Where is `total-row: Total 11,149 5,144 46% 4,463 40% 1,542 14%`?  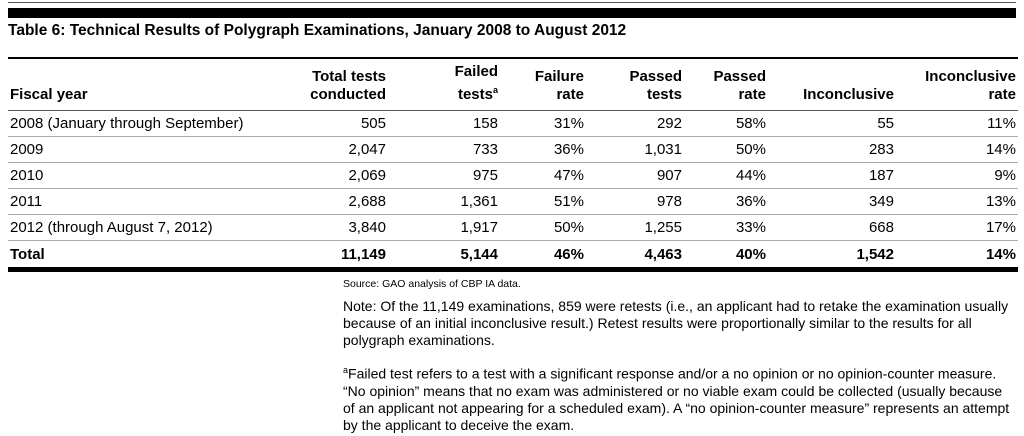
total-row: Total 11,149 5,144 46% 4,463 40% 1,542 14% is located at coordinates (513, 256).